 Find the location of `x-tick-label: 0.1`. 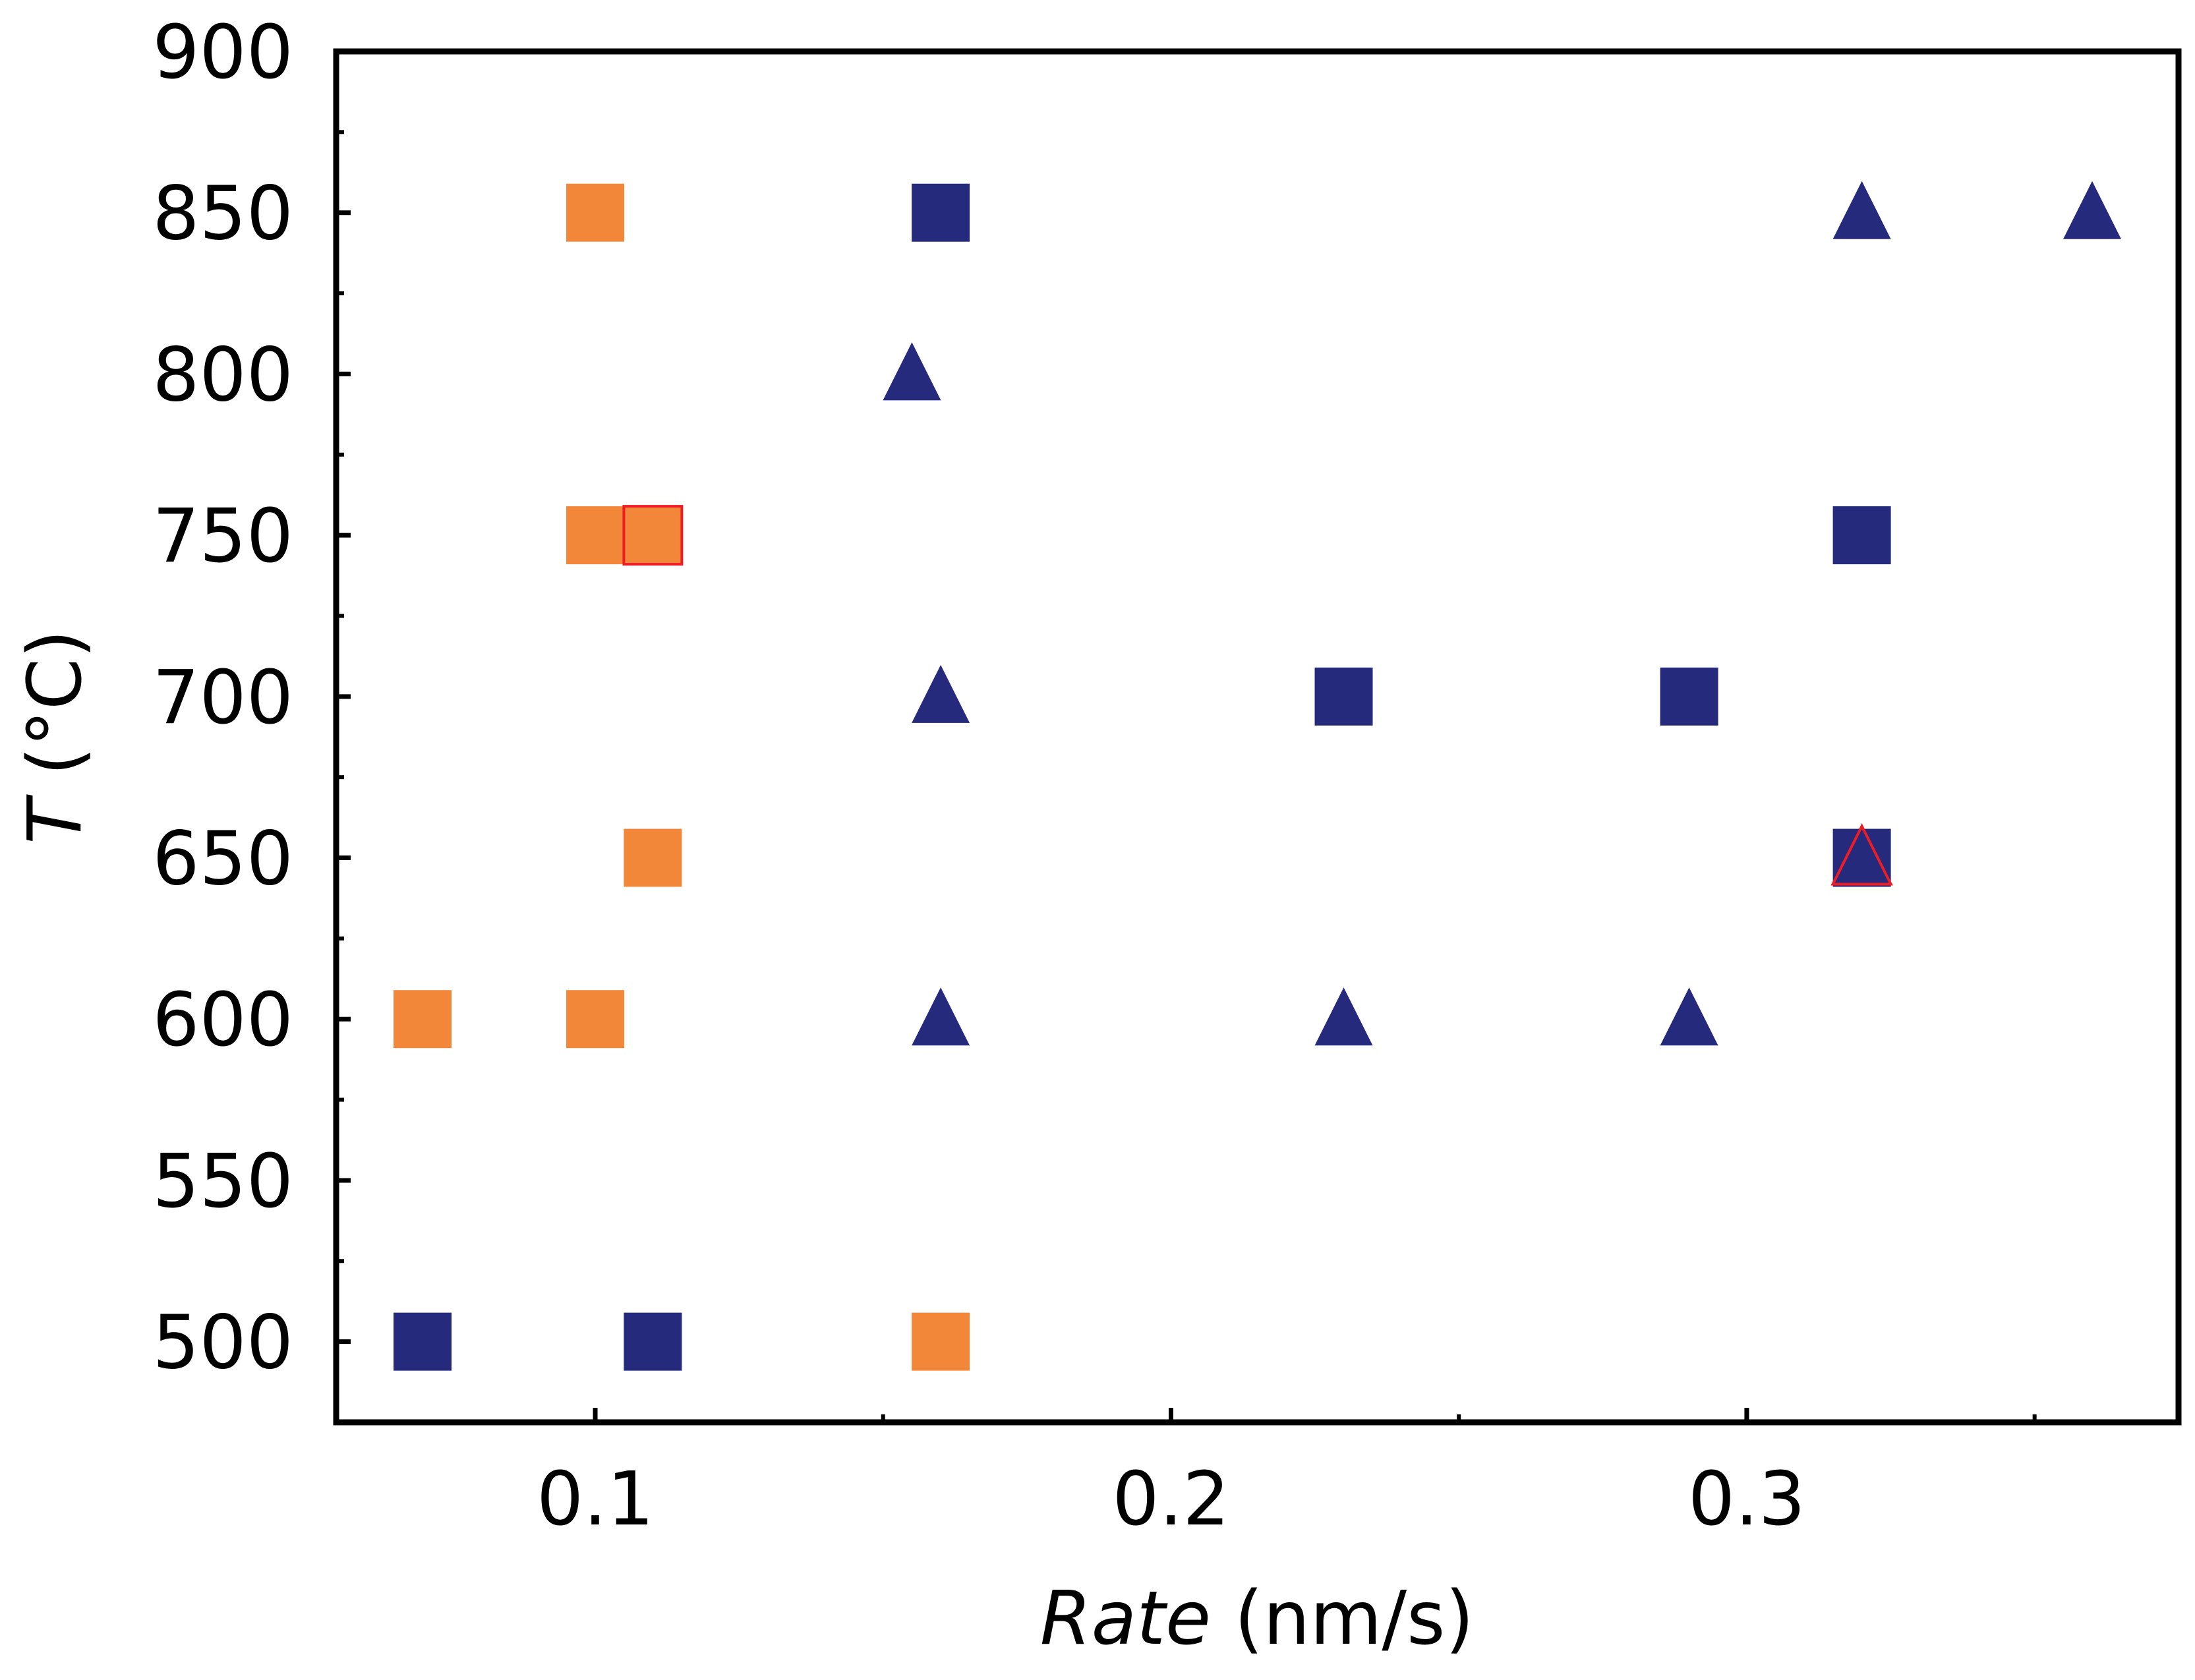

x-tick-label: 0.1 is located at coordinates (595, 1499).